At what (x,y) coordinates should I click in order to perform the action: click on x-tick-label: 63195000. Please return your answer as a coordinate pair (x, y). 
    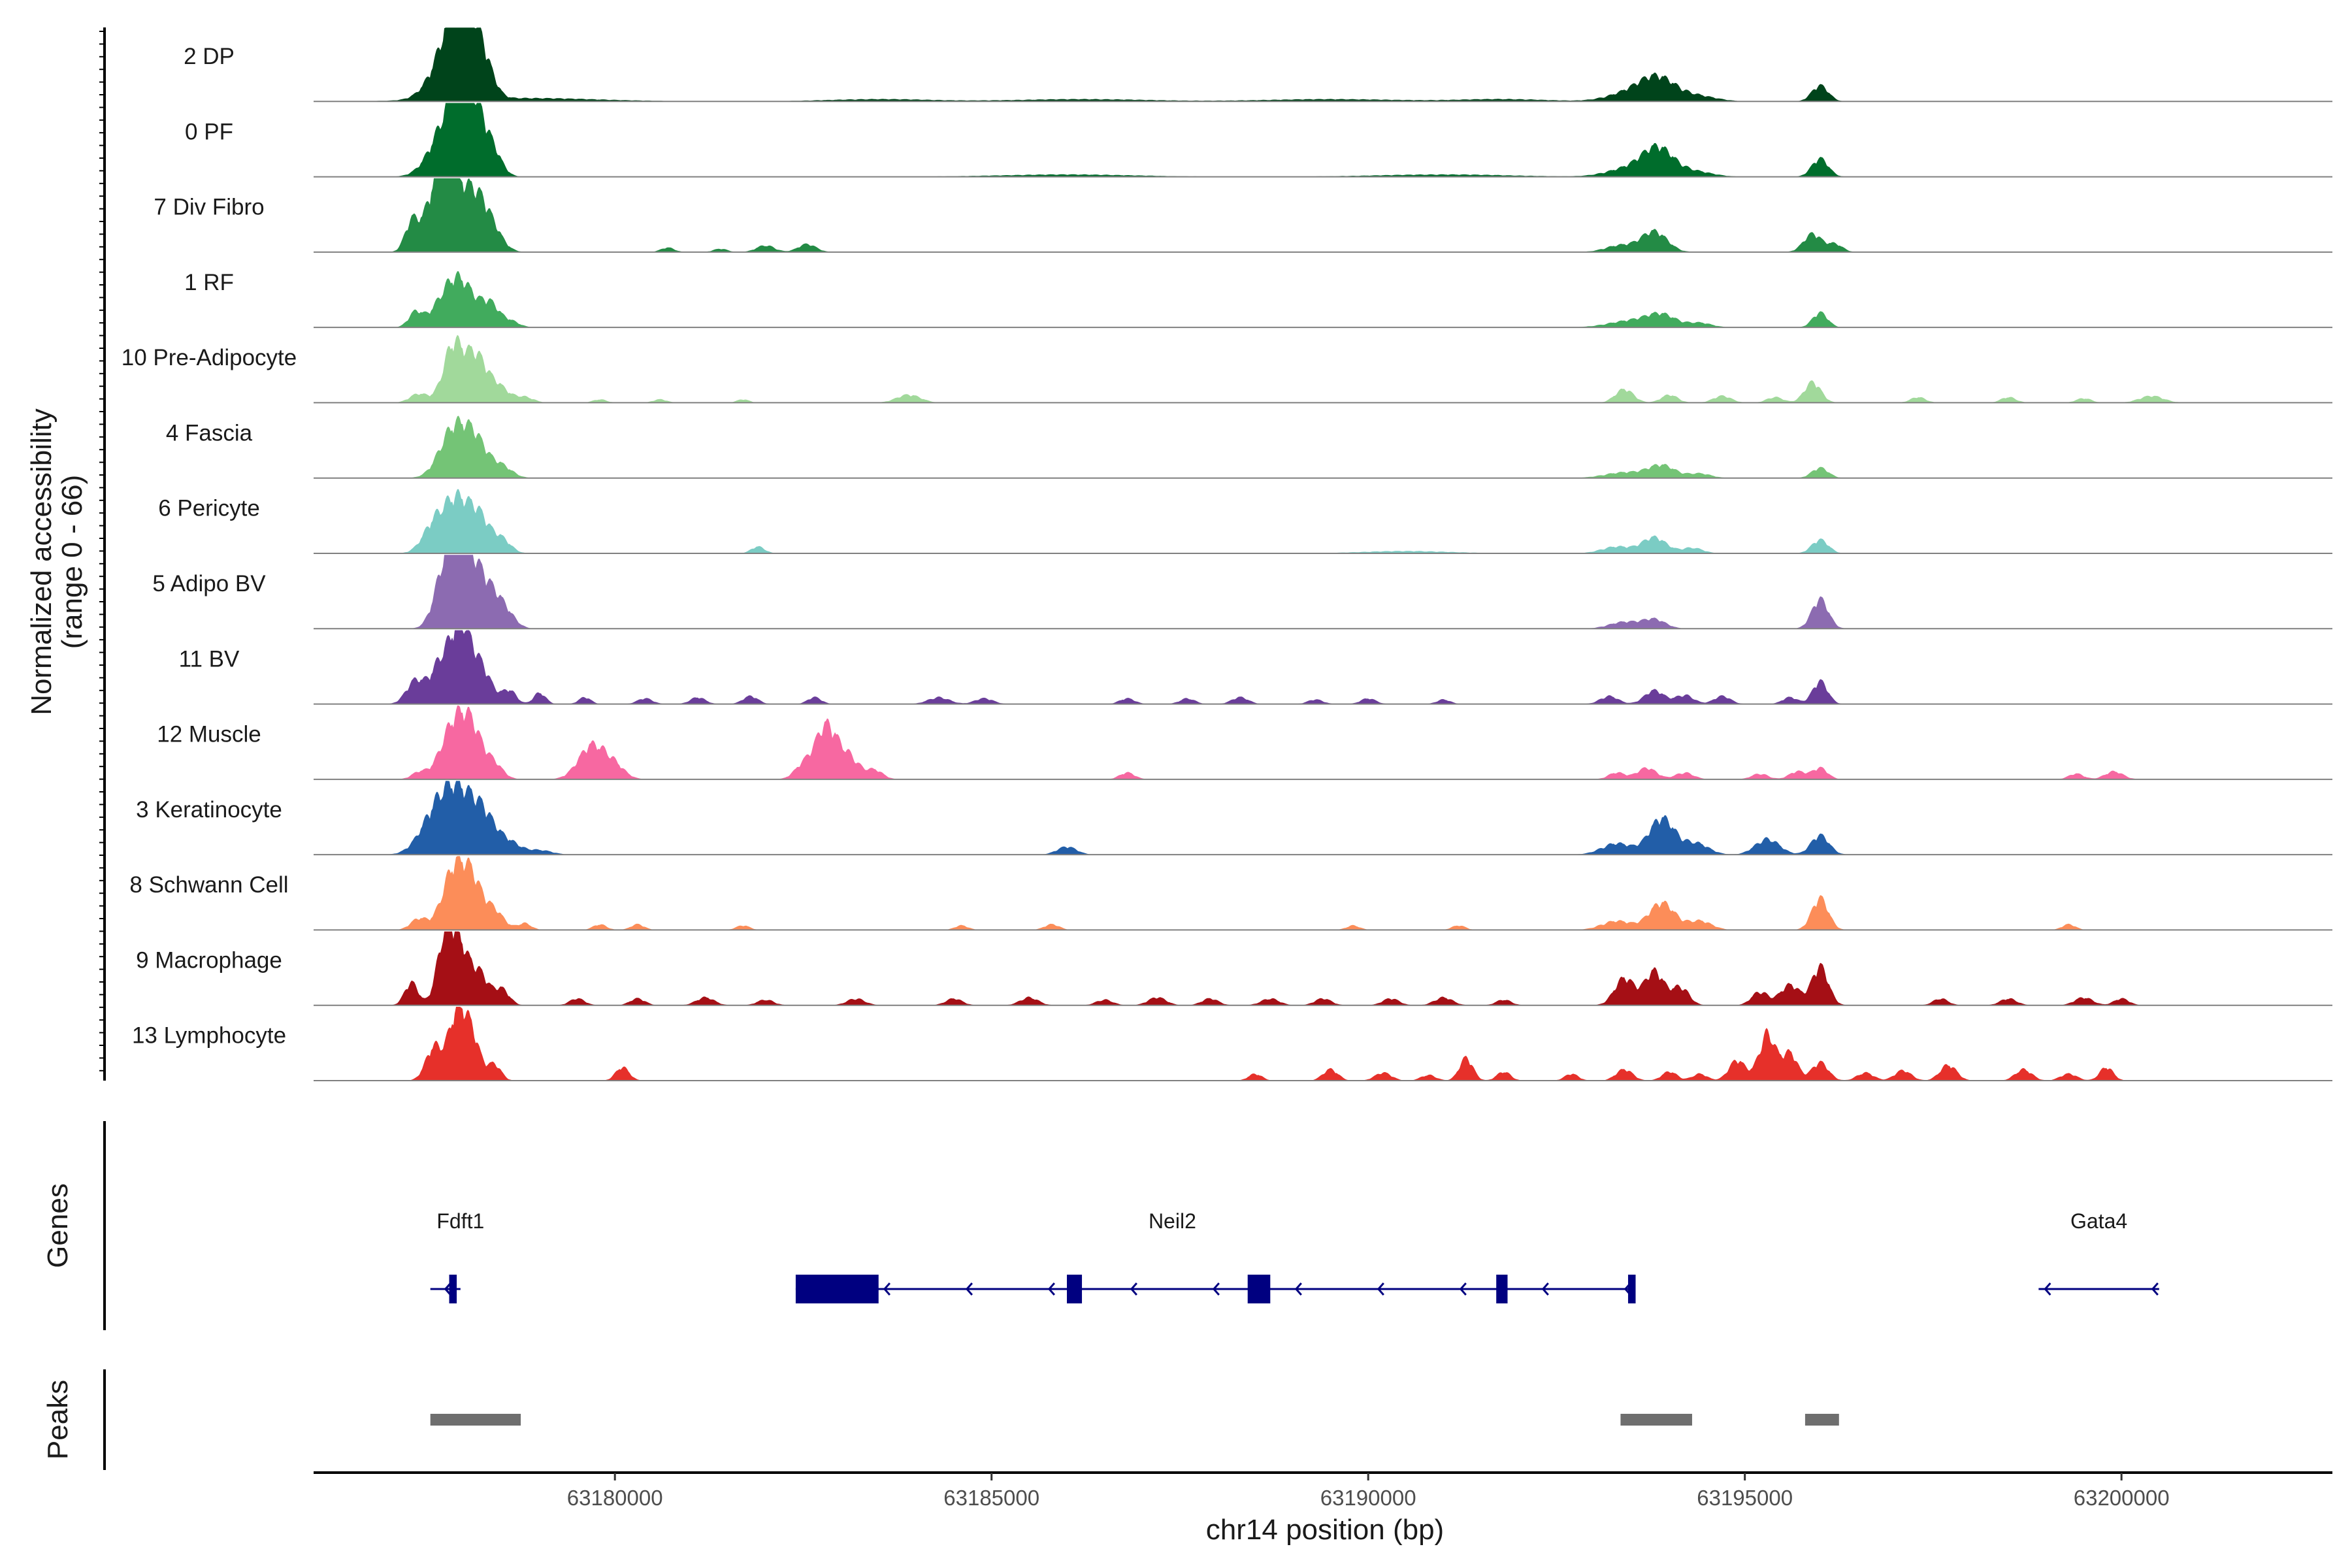
    Looking at the image, I should click on (1745, 1498).